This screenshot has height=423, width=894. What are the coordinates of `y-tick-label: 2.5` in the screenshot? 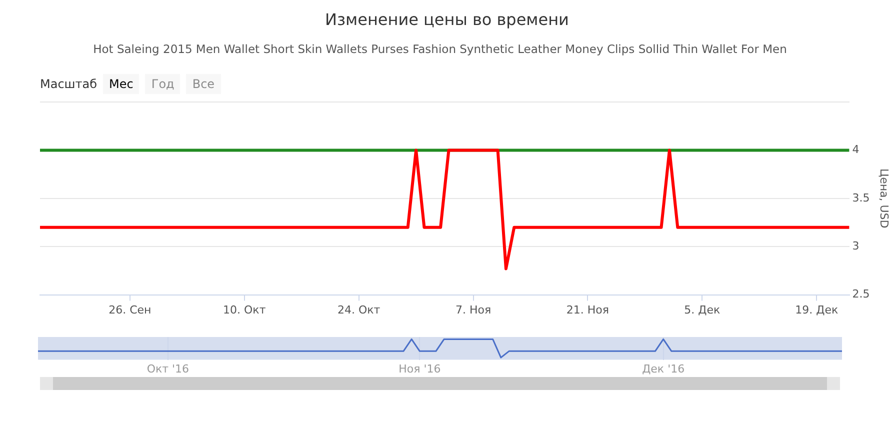 It's located at (861, 294).